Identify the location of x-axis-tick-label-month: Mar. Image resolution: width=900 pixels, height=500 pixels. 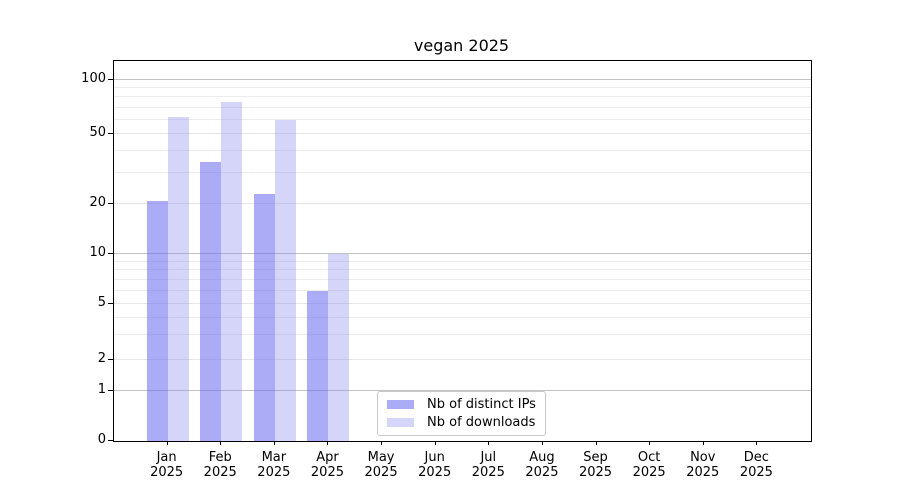
(274, 457).